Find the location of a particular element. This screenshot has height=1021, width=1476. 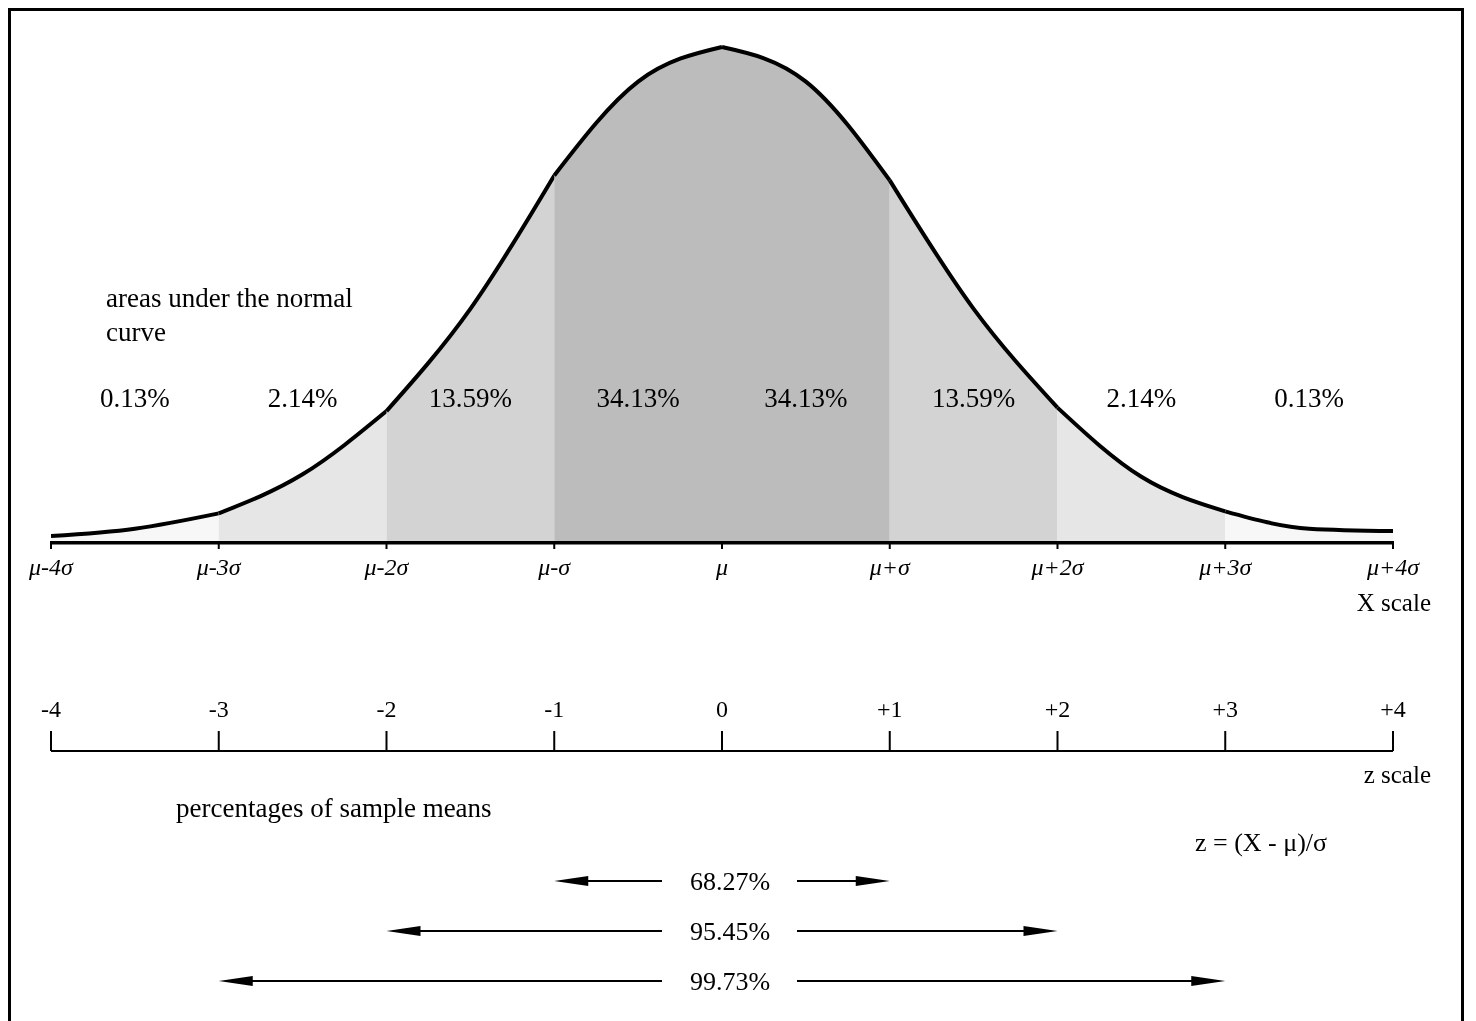

x-tick-label: +2 is located at coordinates (1057, 709).